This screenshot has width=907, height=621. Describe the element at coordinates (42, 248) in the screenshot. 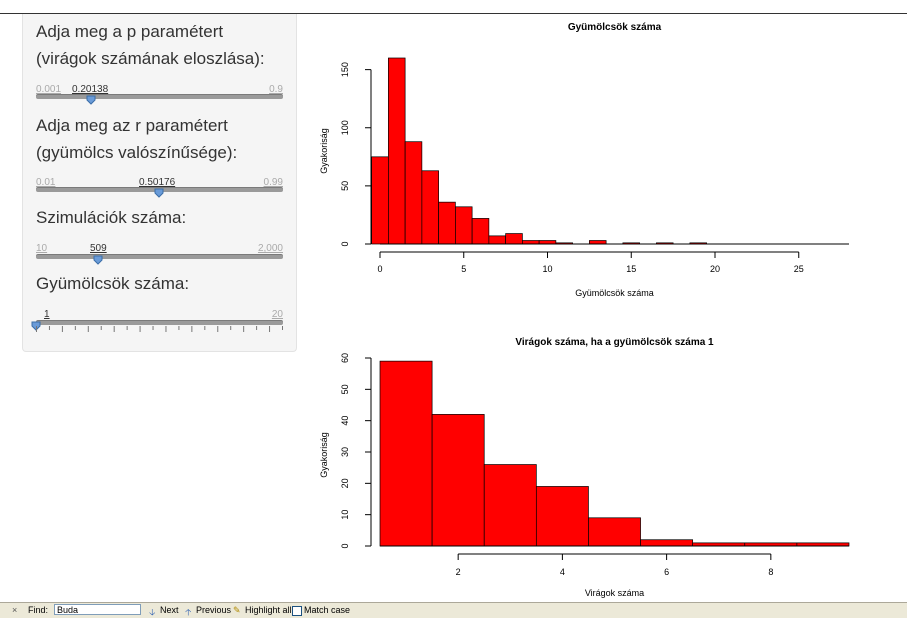

I see `sim-slider-min: 10` at that location.